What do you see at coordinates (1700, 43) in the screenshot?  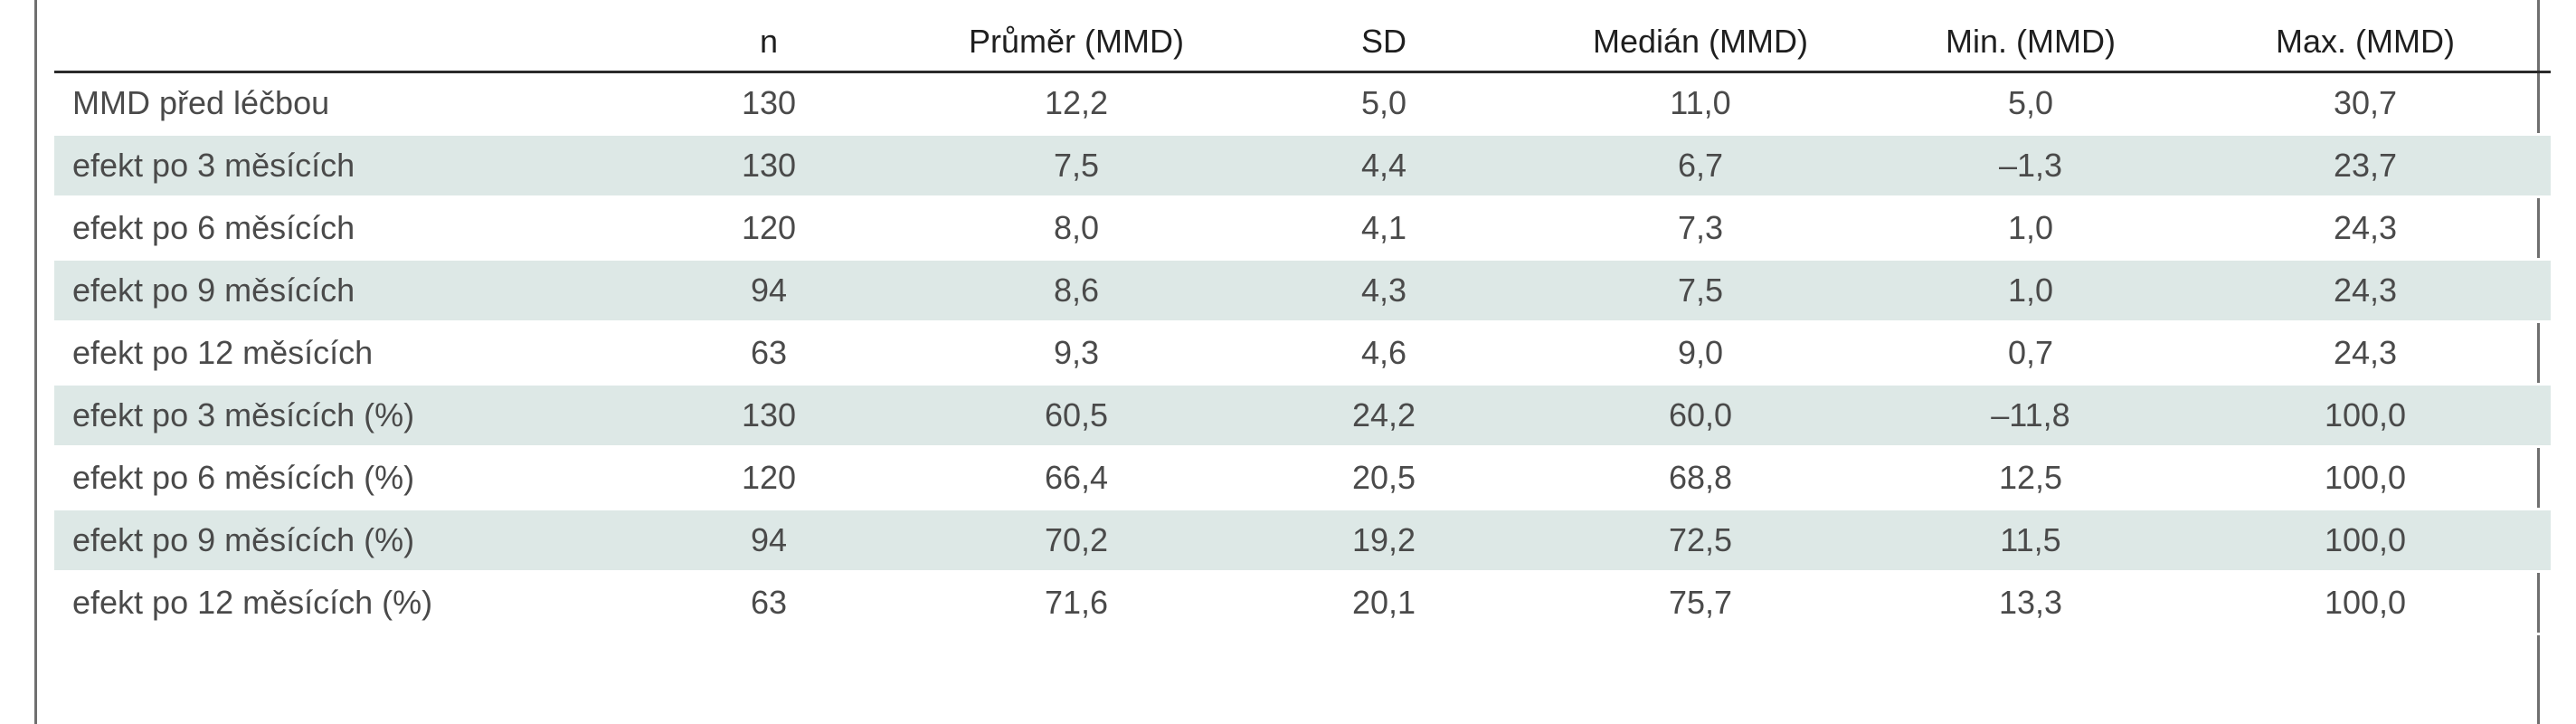 I see `header-median: Medián (MMD)` at bounding box center [1700, 43].